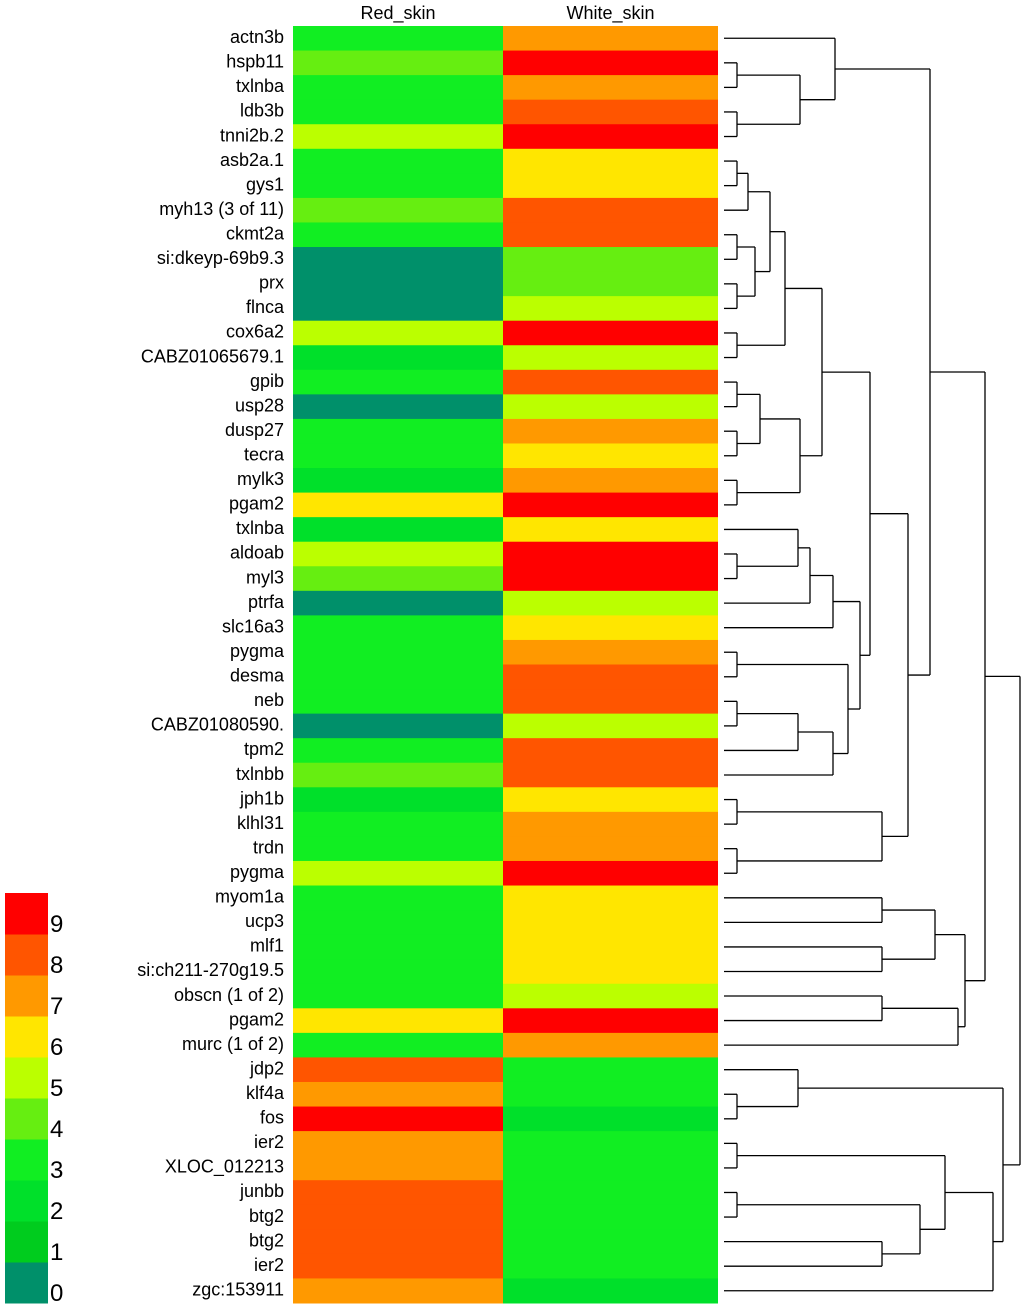 This screenshot has width=1024, height=1313. I want to click on row-label: gys1, so click(265, 184).